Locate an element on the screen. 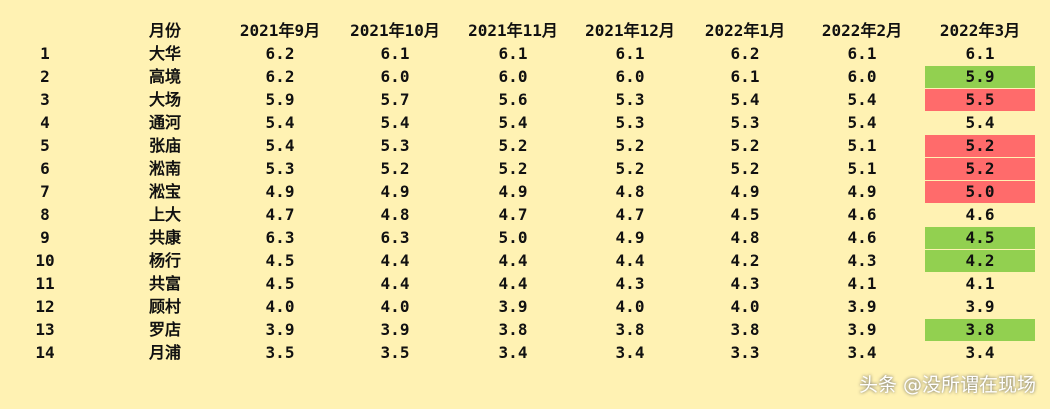 Image resolution: width=1050 pixels, height=409 pixels. row-name: 淞宝 is located at coordinates (164, 191).